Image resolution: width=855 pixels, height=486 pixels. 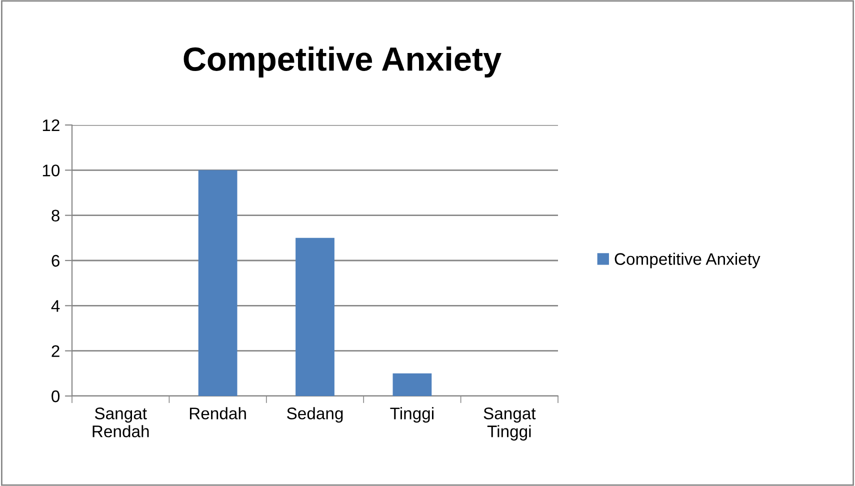 What do you see at coordinates (687, 260) in the screenshot?
I see `legend-label: Competitive Anxiety` at bounding box center [687, 260].